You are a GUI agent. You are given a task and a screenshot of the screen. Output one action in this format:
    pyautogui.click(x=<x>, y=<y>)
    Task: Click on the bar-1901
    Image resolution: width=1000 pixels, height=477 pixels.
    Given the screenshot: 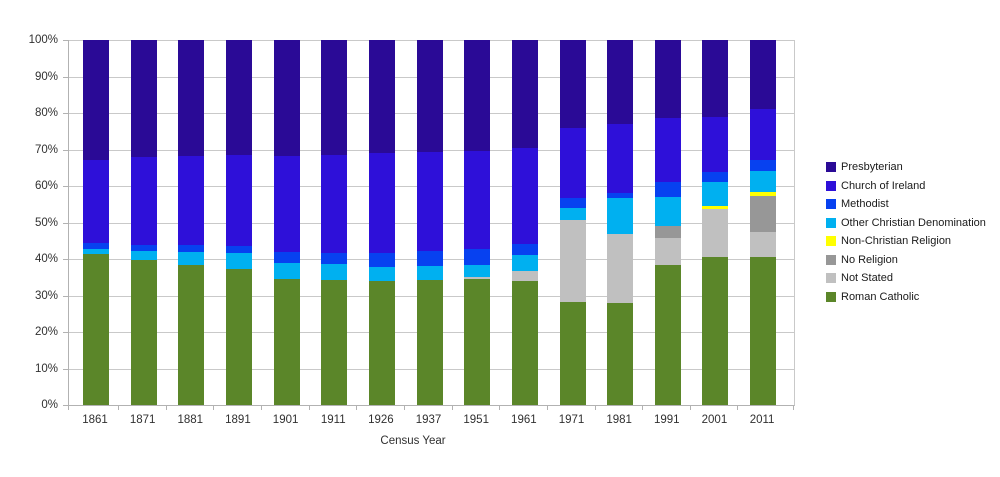 What is the action you would take?
    pyautogui.click(x=286, y=222)
    